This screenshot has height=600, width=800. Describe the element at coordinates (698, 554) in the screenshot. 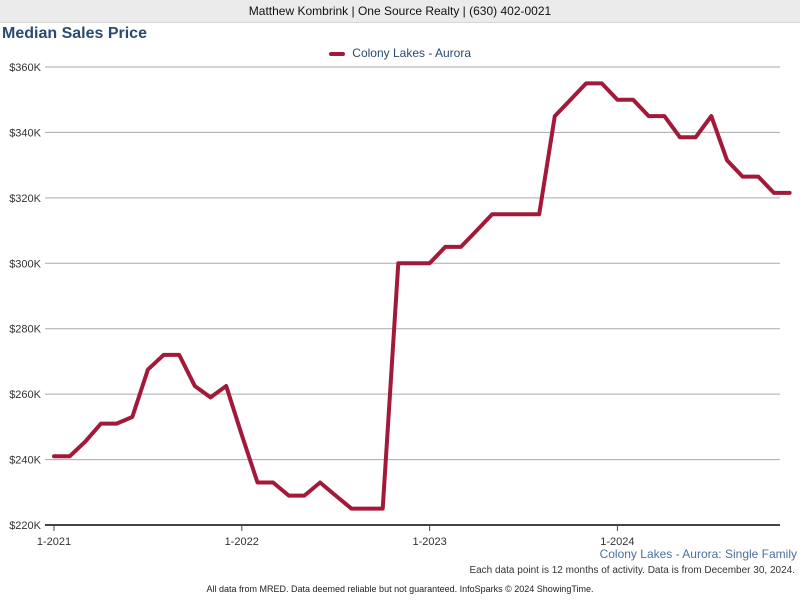

I see `chart-subtitle: Colony Lakes - Aurora: Single Family` at that location.